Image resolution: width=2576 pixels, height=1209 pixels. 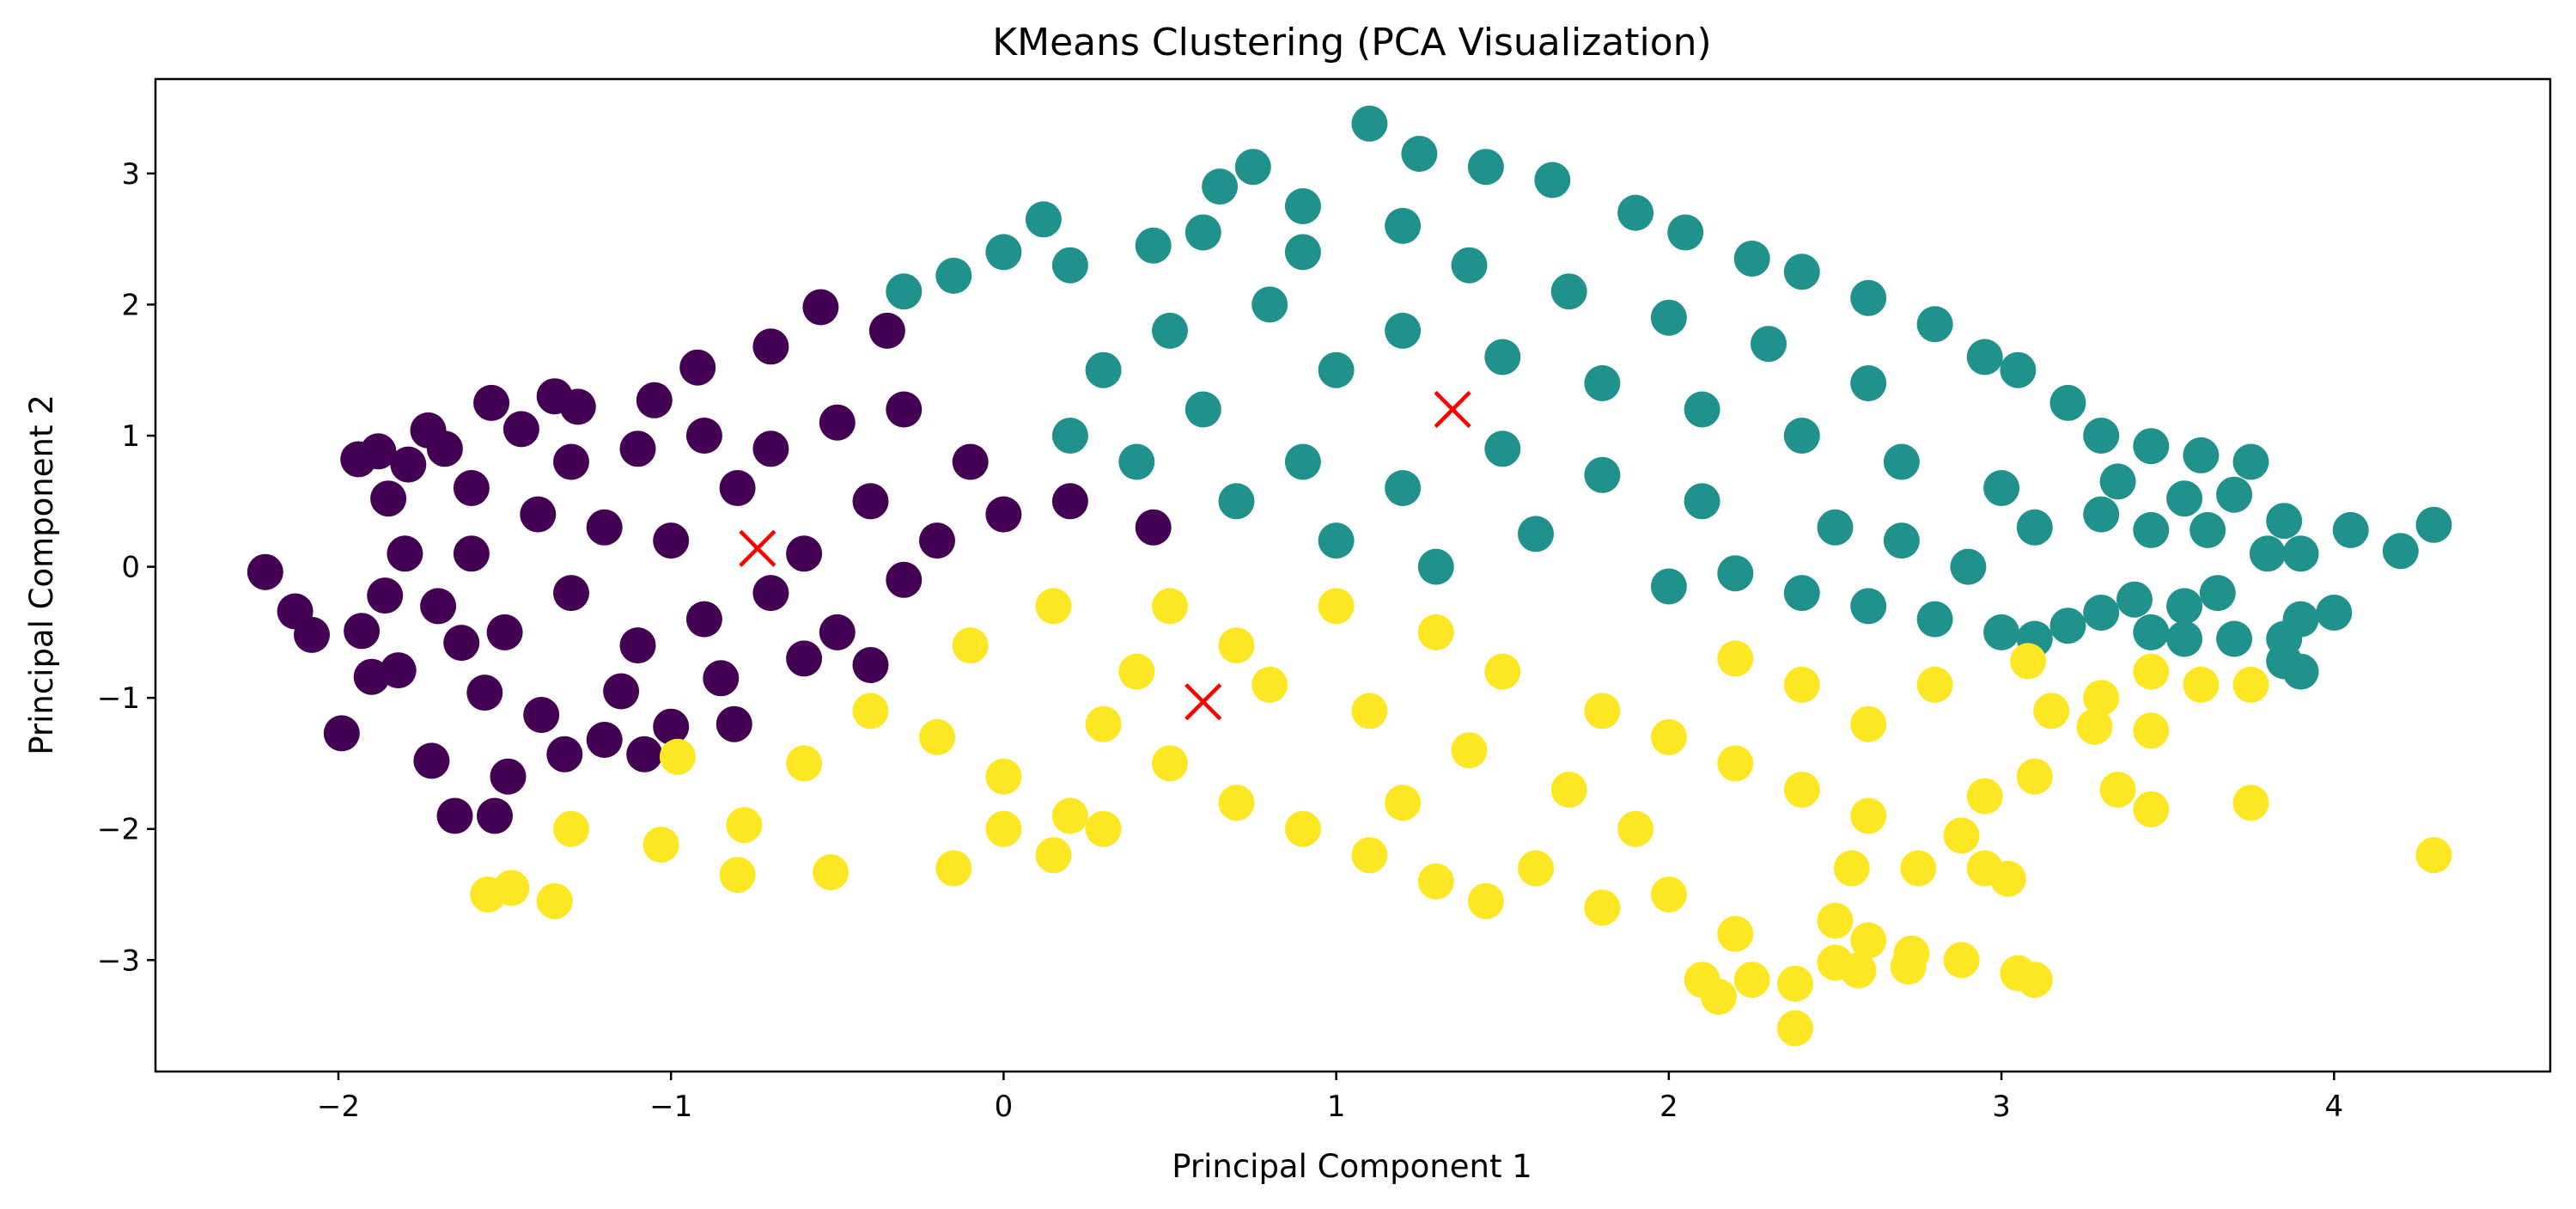 I want to click on x-tick-label: 3, so click(x=2001, y=1107).